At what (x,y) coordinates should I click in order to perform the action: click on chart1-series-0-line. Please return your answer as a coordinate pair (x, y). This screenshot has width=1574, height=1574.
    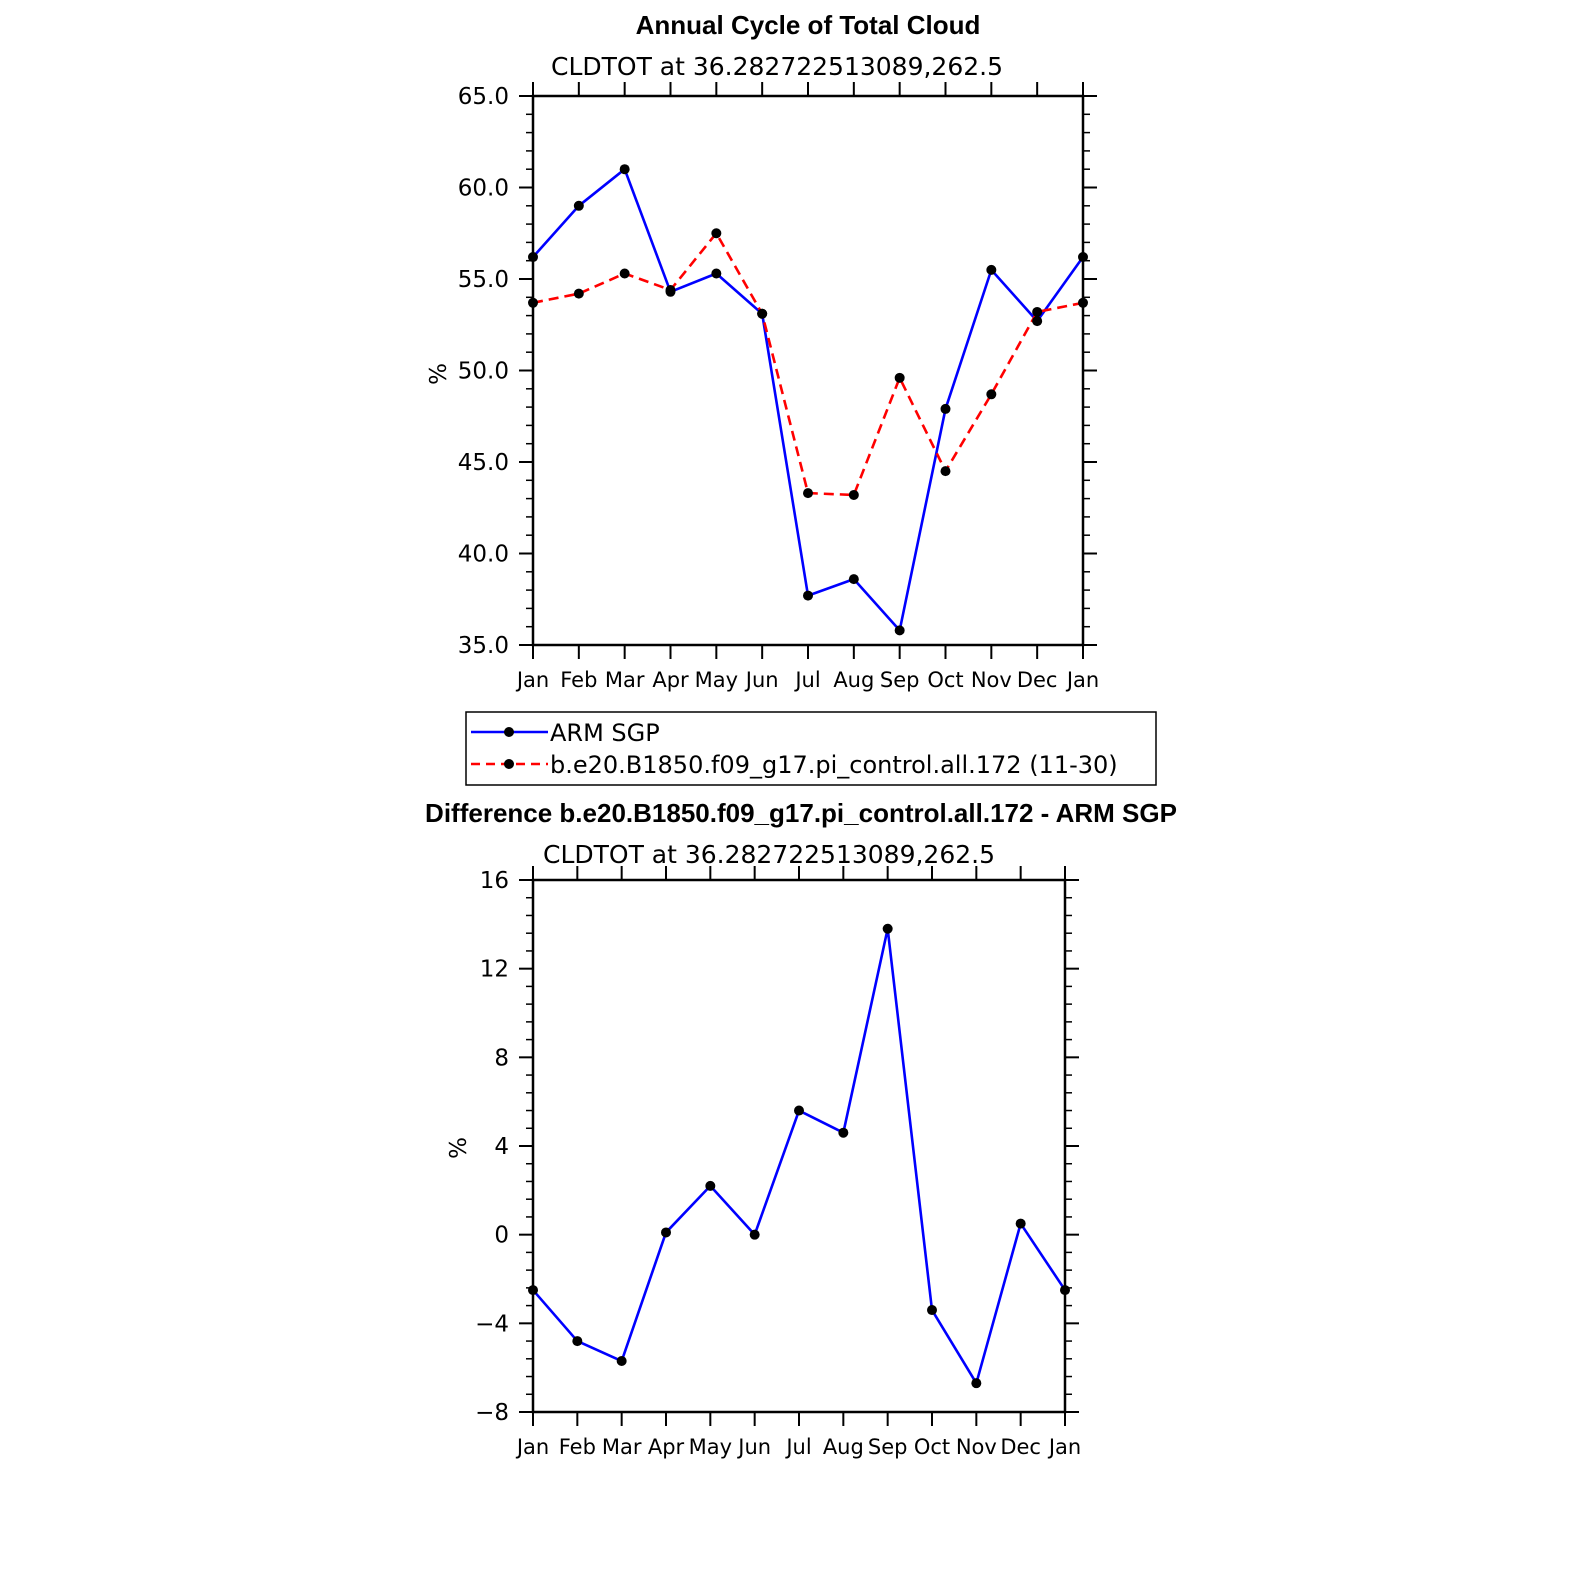
    Looking at the image, I should click on (808, 399).